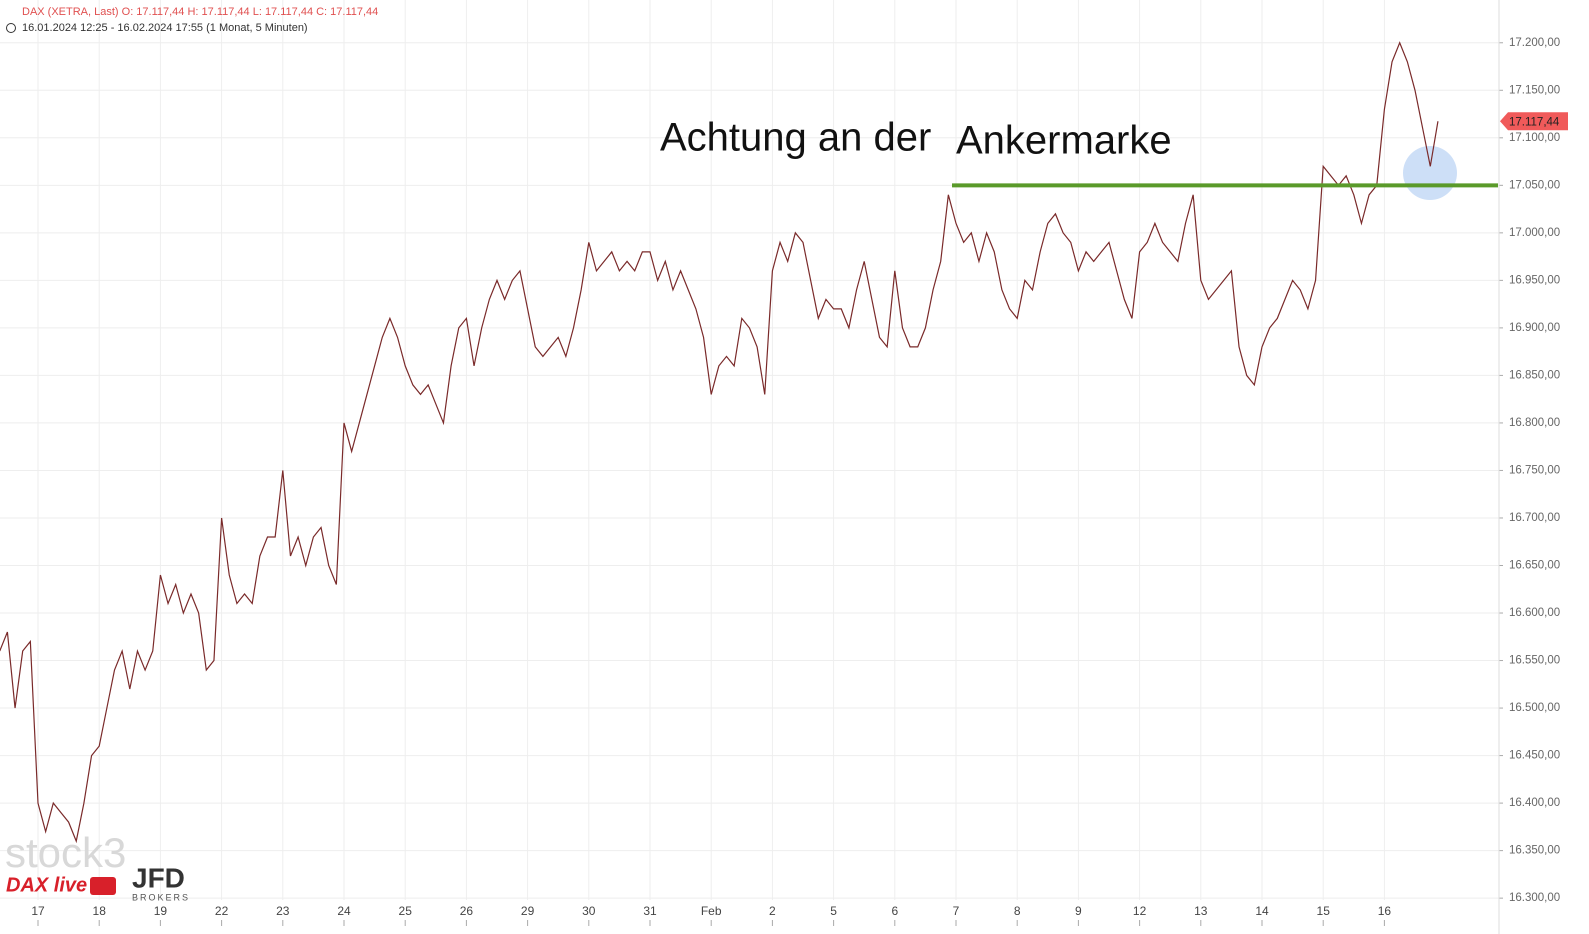  Describe the element at coordinates (1534, 185) in the screenshot. I see `y-tick-label: 17.050,00` at that location.